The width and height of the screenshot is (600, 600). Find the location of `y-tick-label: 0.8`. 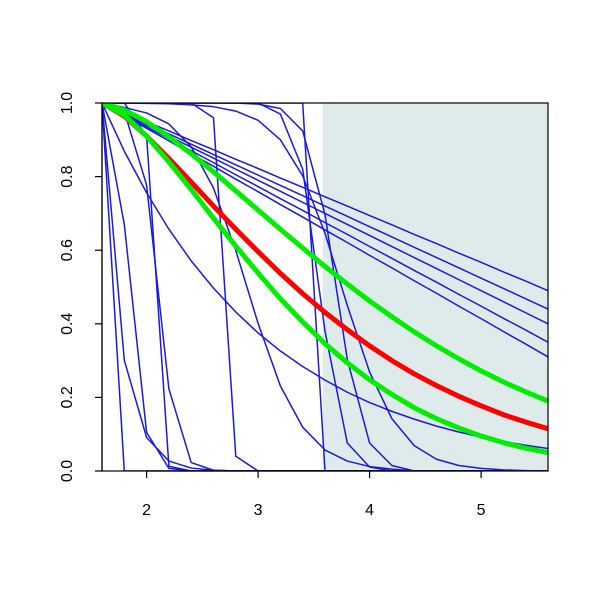

y-tick-label: 0.8 is located at coordinates (67, 176).